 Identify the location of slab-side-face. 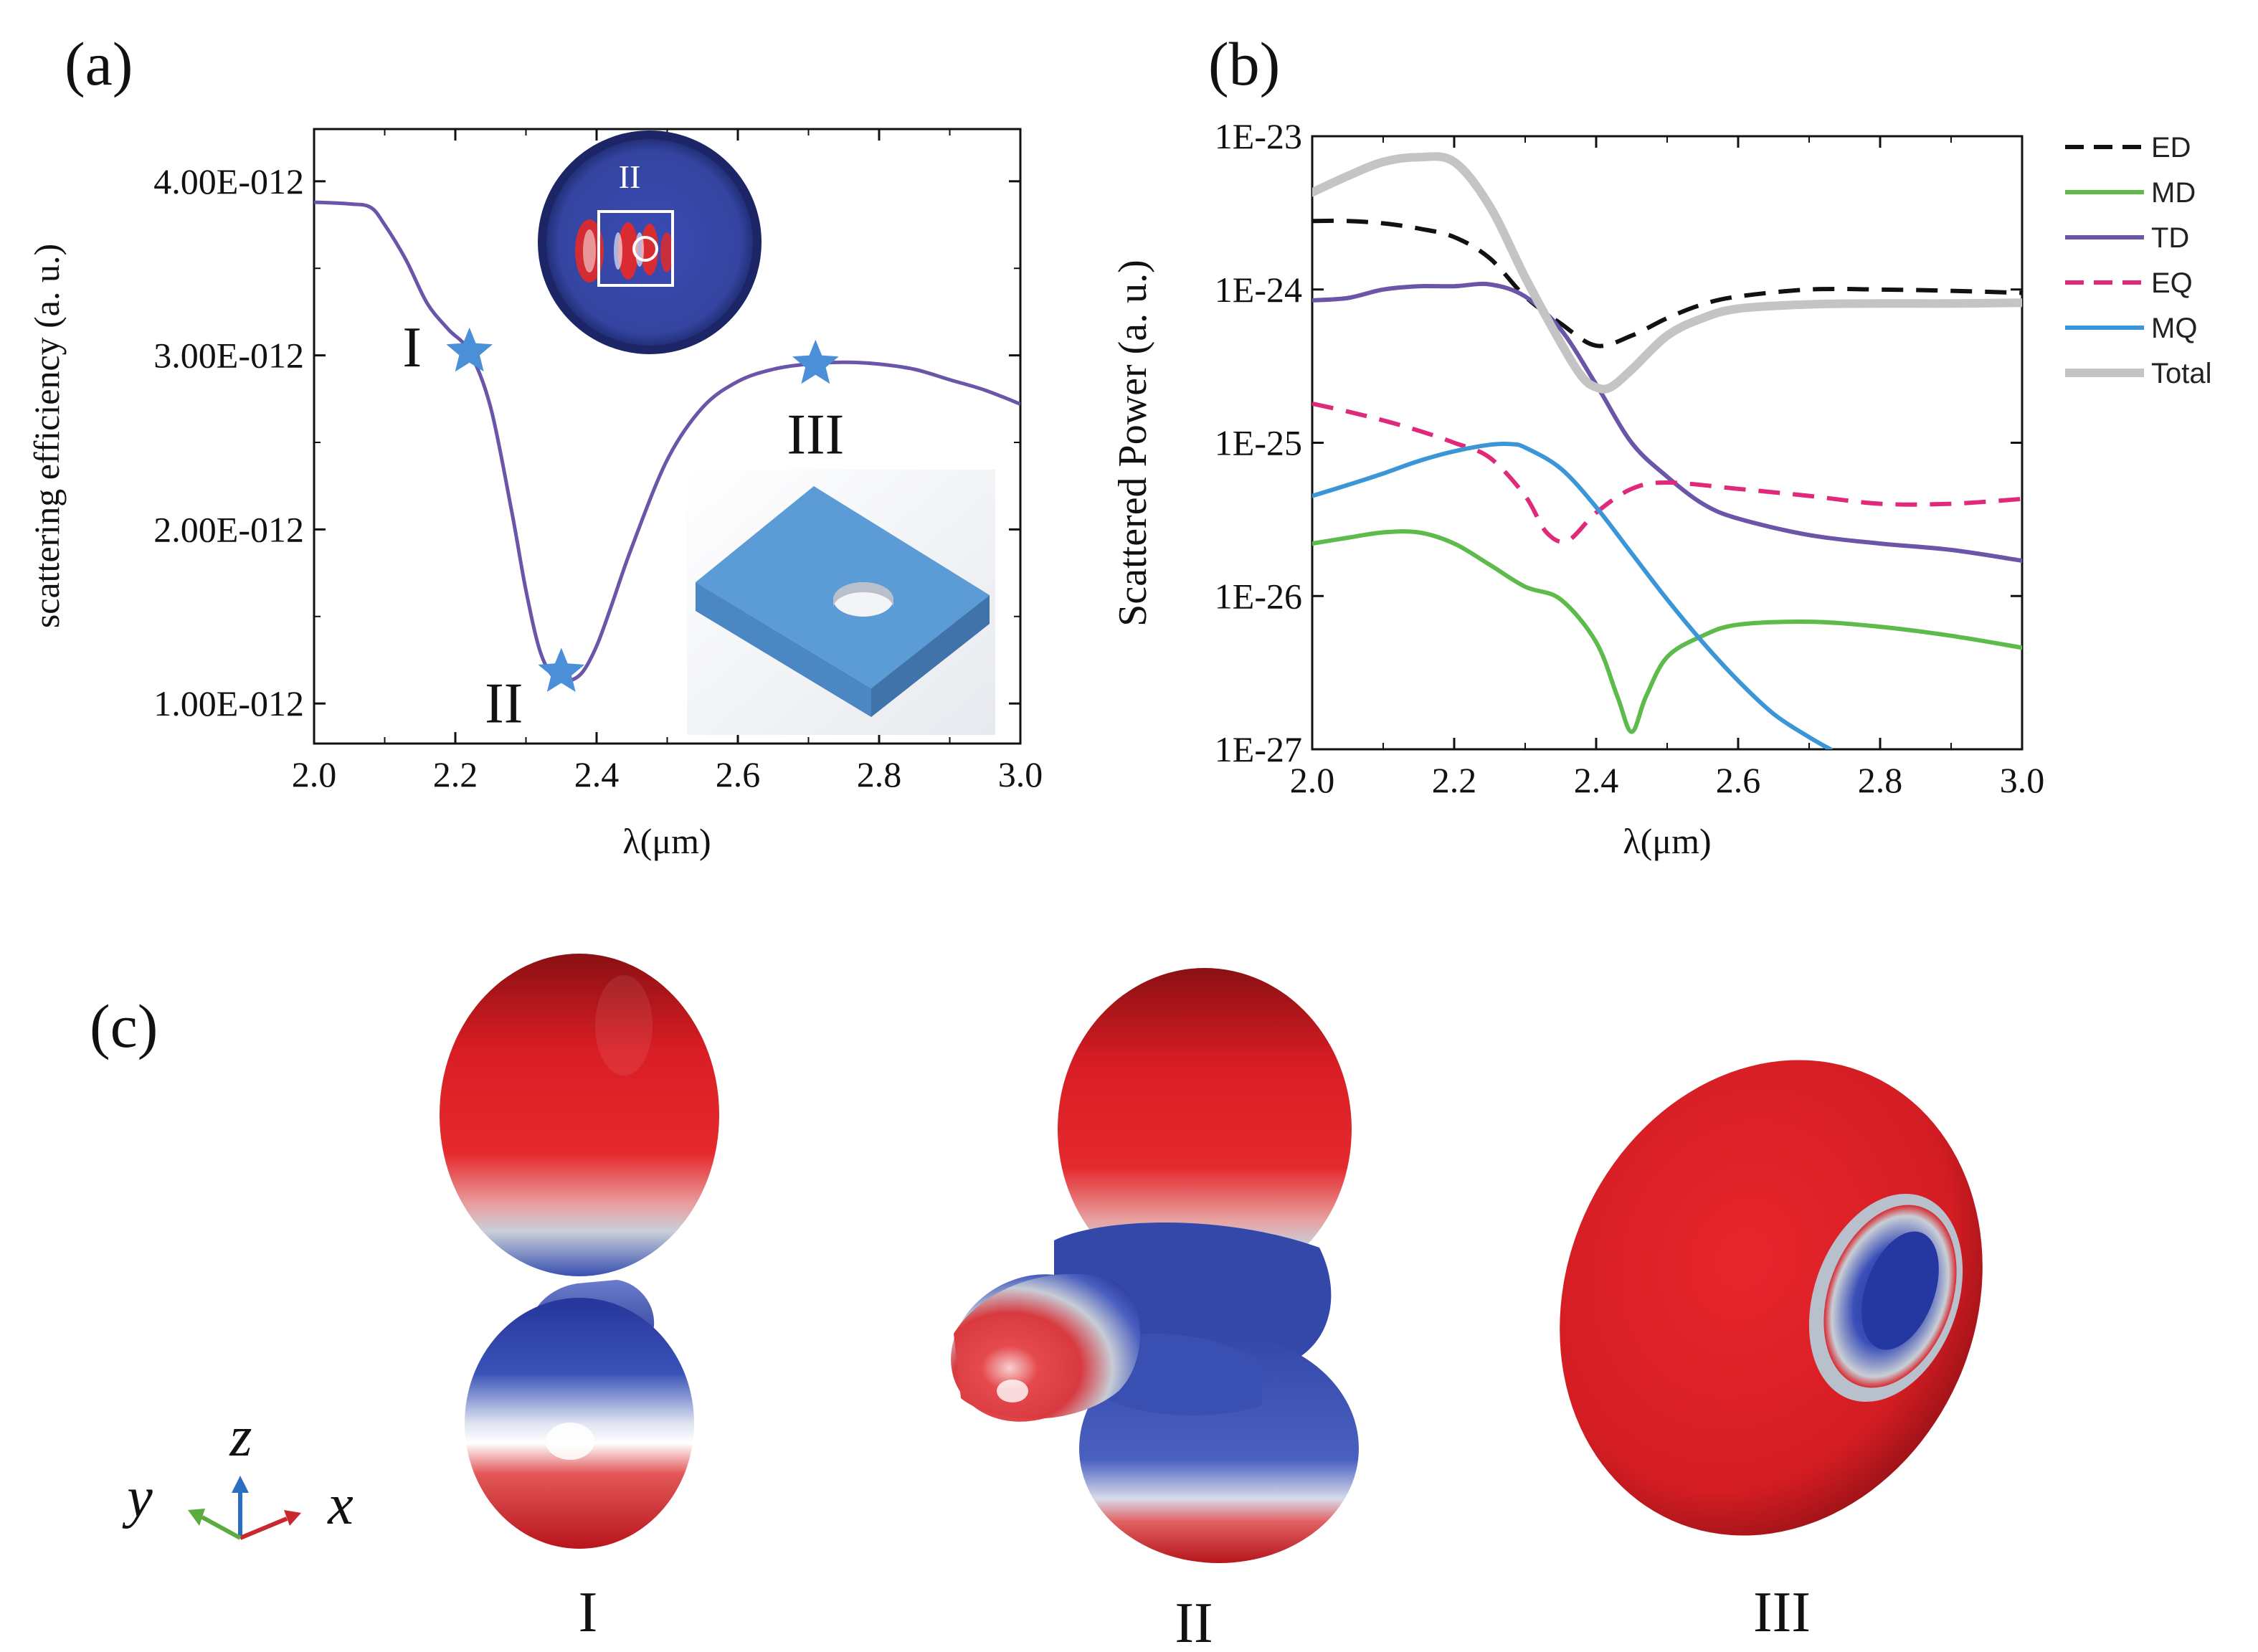
(930, 656).